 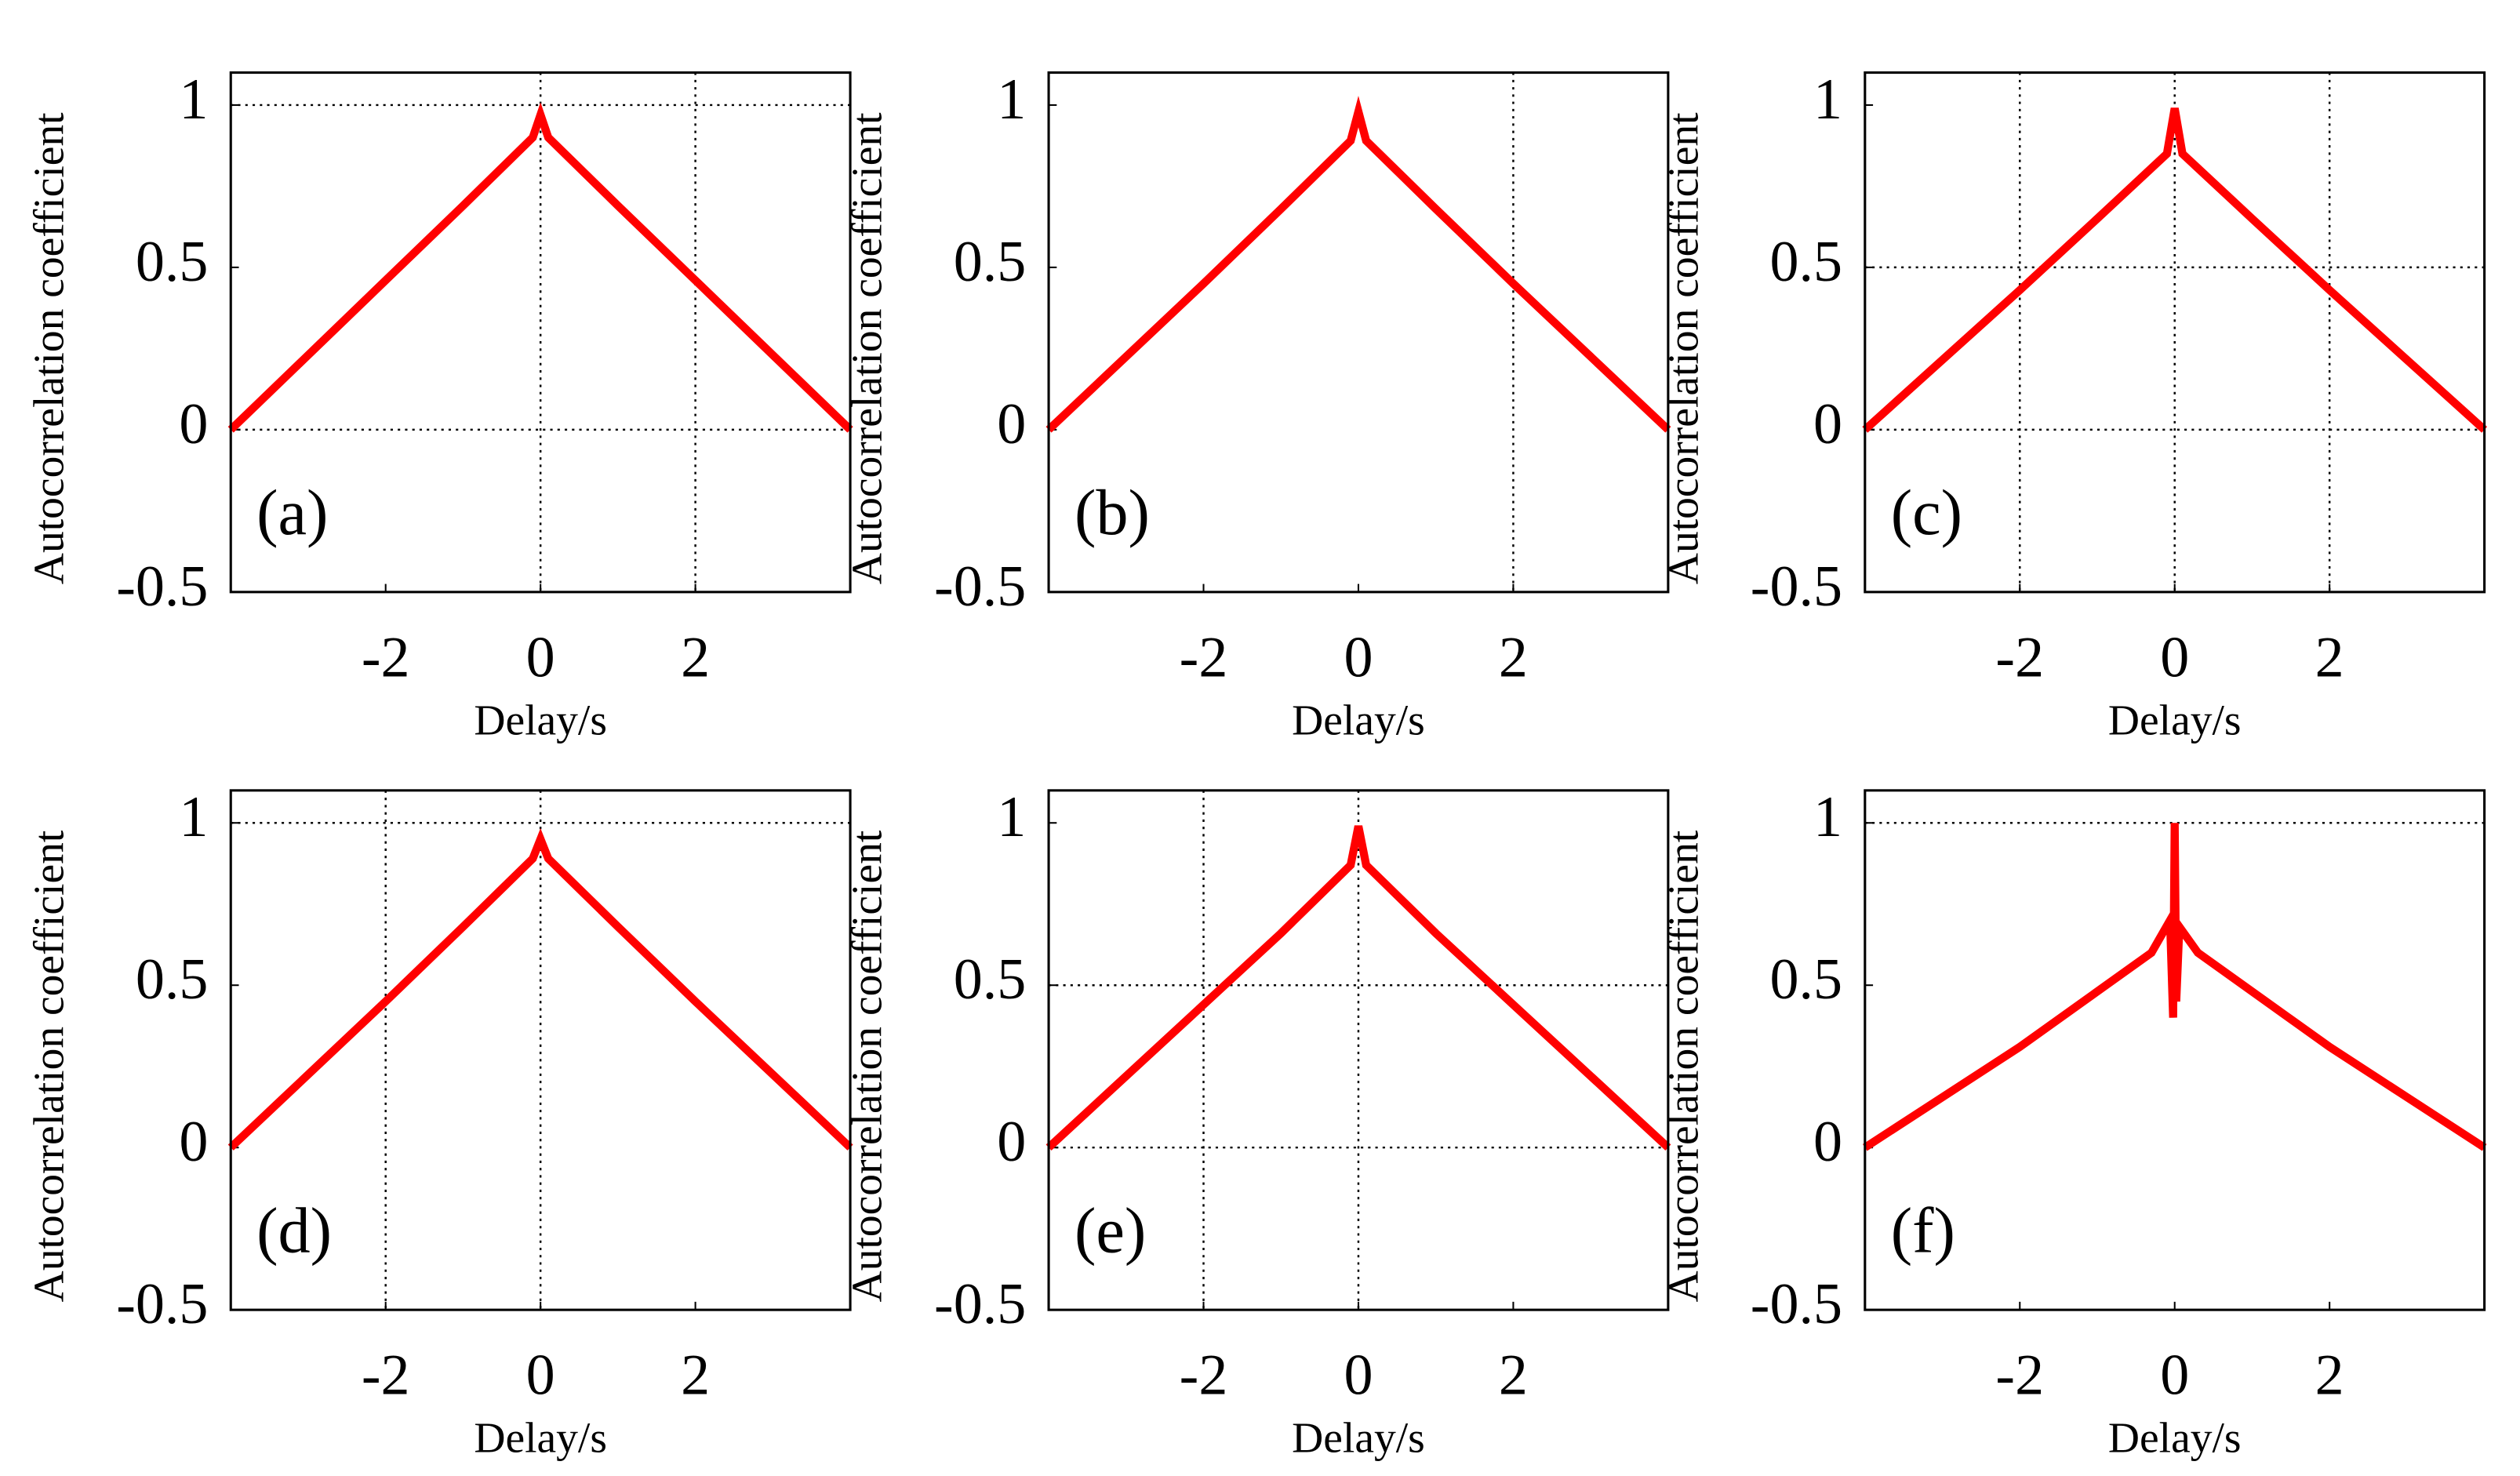 What do you see at coordinates (292, 512) in the screenshot?
I see `panel-label: (a)` at bounding box center [292, 512].